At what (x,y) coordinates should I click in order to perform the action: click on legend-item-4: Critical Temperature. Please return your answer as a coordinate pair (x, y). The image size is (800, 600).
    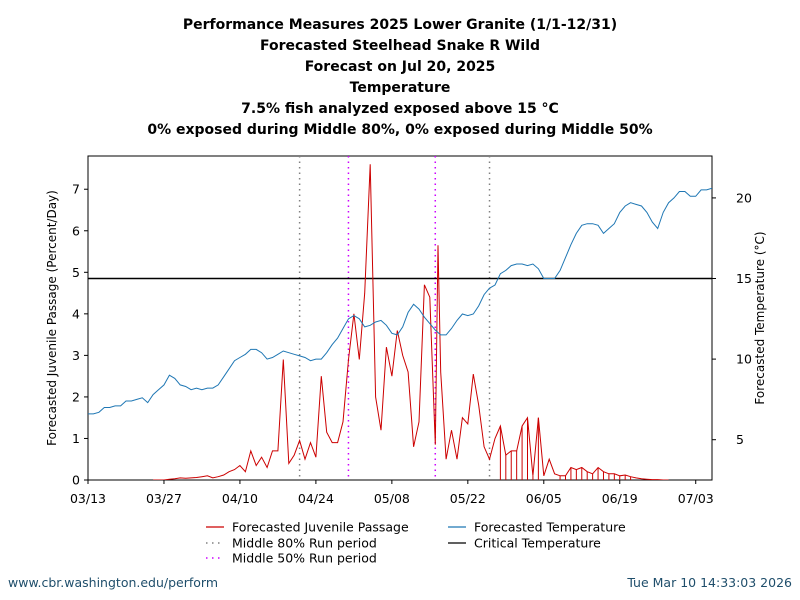
    Looking at the image, I should click on (524, 543).